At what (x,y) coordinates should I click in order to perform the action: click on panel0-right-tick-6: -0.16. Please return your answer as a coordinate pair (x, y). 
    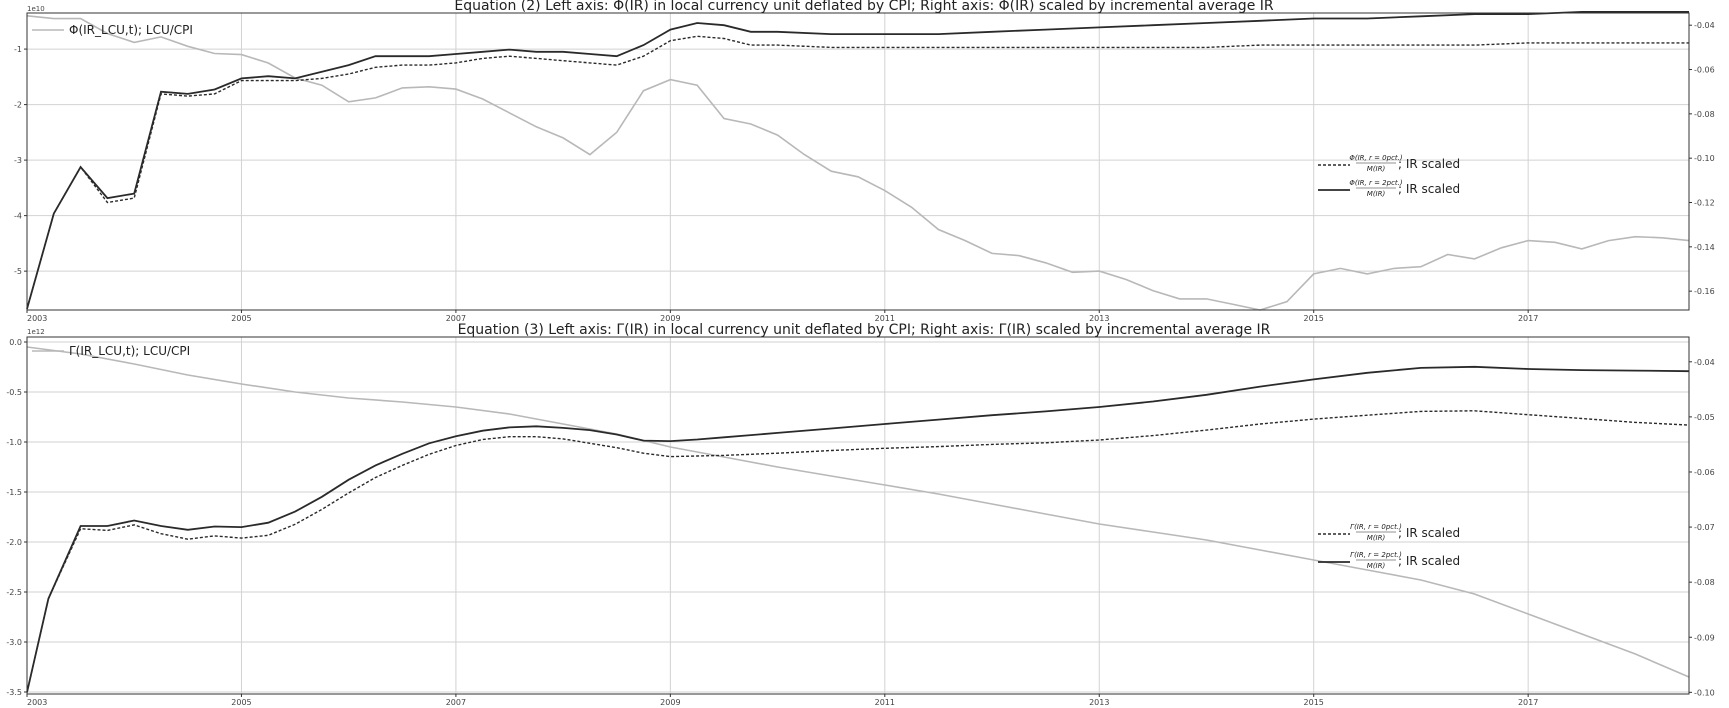
    Looking at the image, I should click on (1704, 291).